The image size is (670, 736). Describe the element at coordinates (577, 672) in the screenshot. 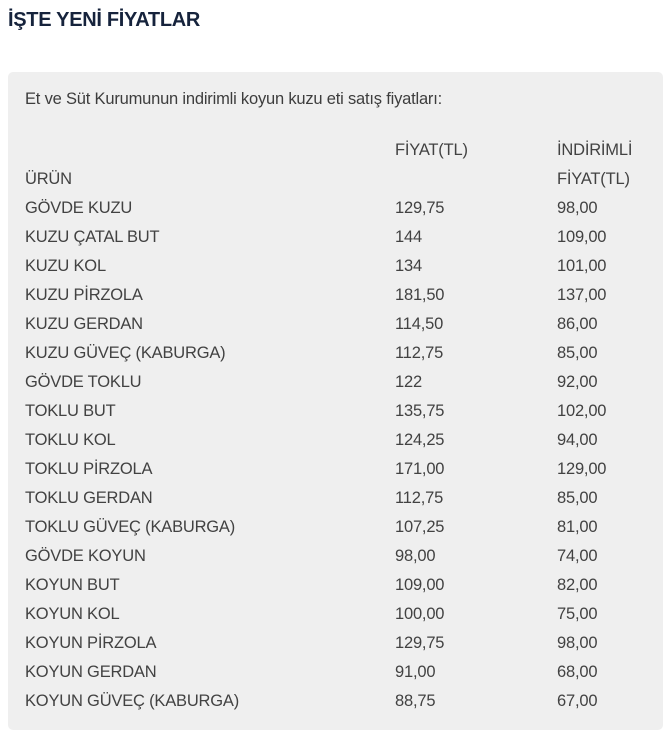

I see `discounted-price-cell: 68,00` at that location.